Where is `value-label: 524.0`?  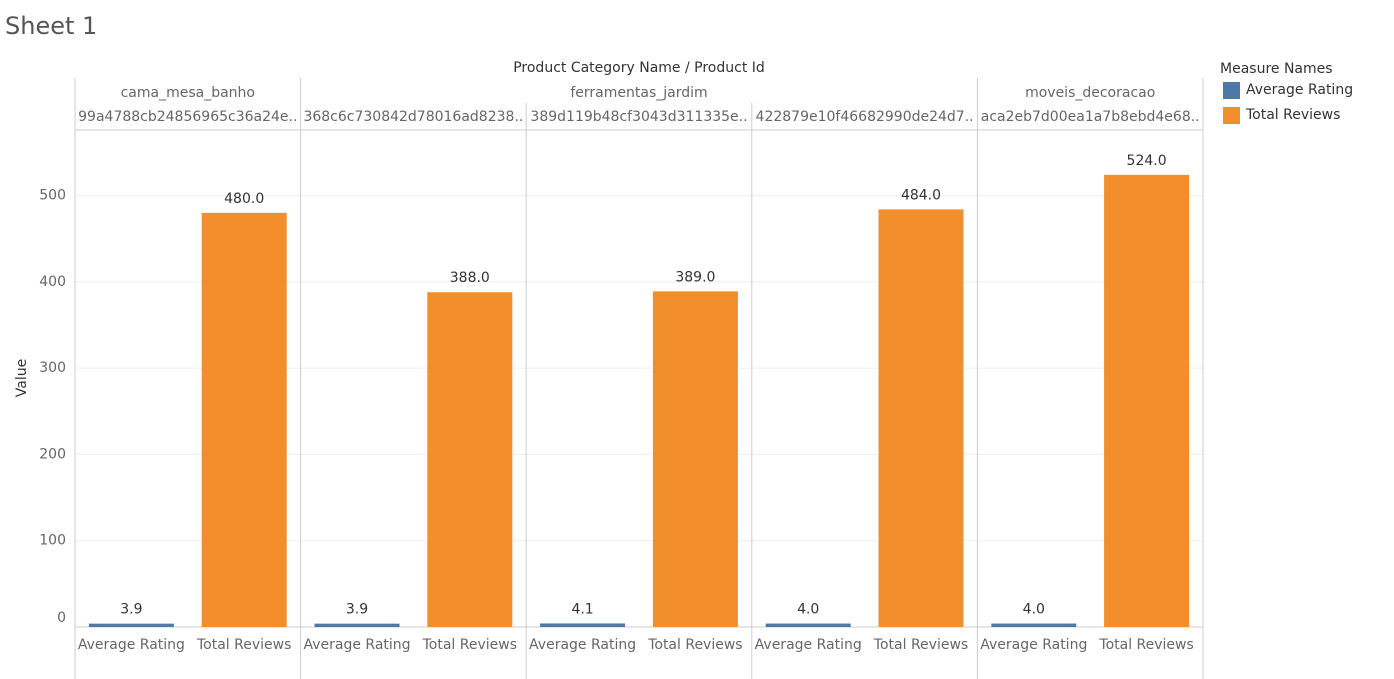 value-label: 524.0 is located at coordinates (1147, 161).